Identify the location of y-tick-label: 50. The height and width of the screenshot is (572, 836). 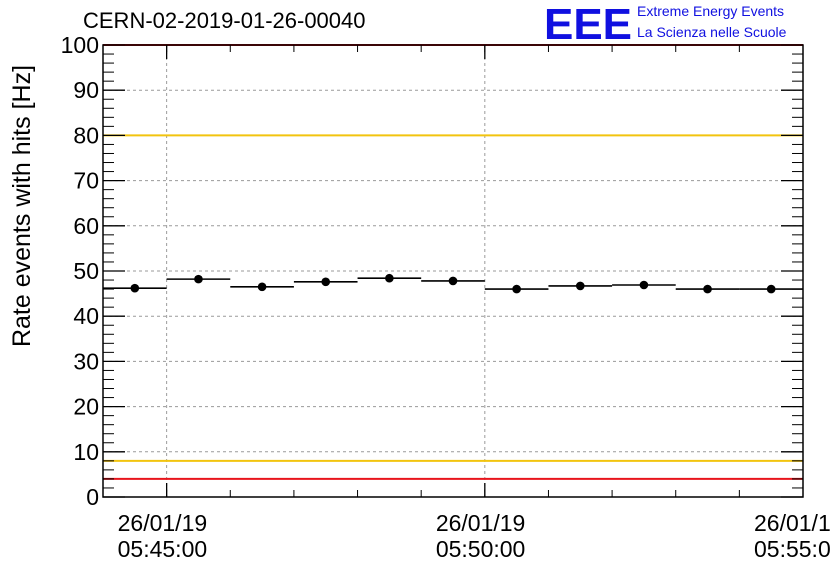
(86, 271).